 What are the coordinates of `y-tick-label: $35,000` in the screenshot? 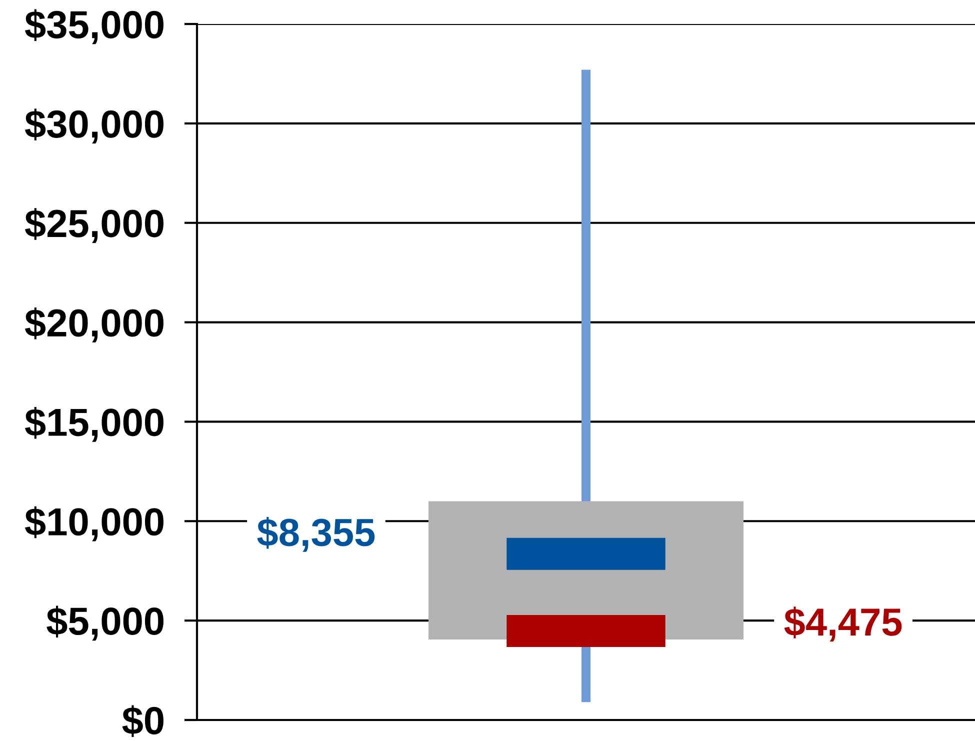 It's located at (94, 26).